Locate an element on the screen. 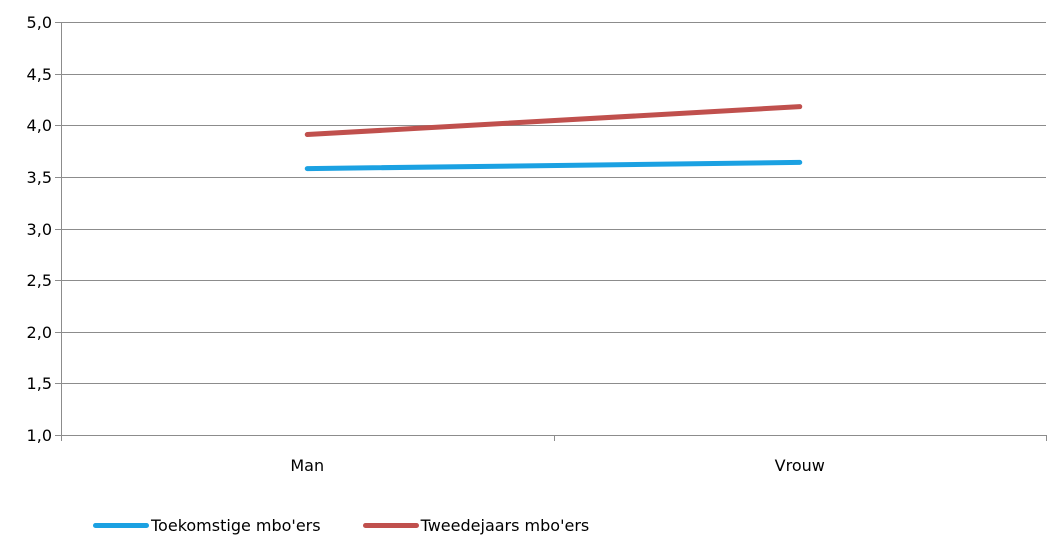 This screenshot has height=543, width=1053. series-lines is located at coordinates (553, 138).